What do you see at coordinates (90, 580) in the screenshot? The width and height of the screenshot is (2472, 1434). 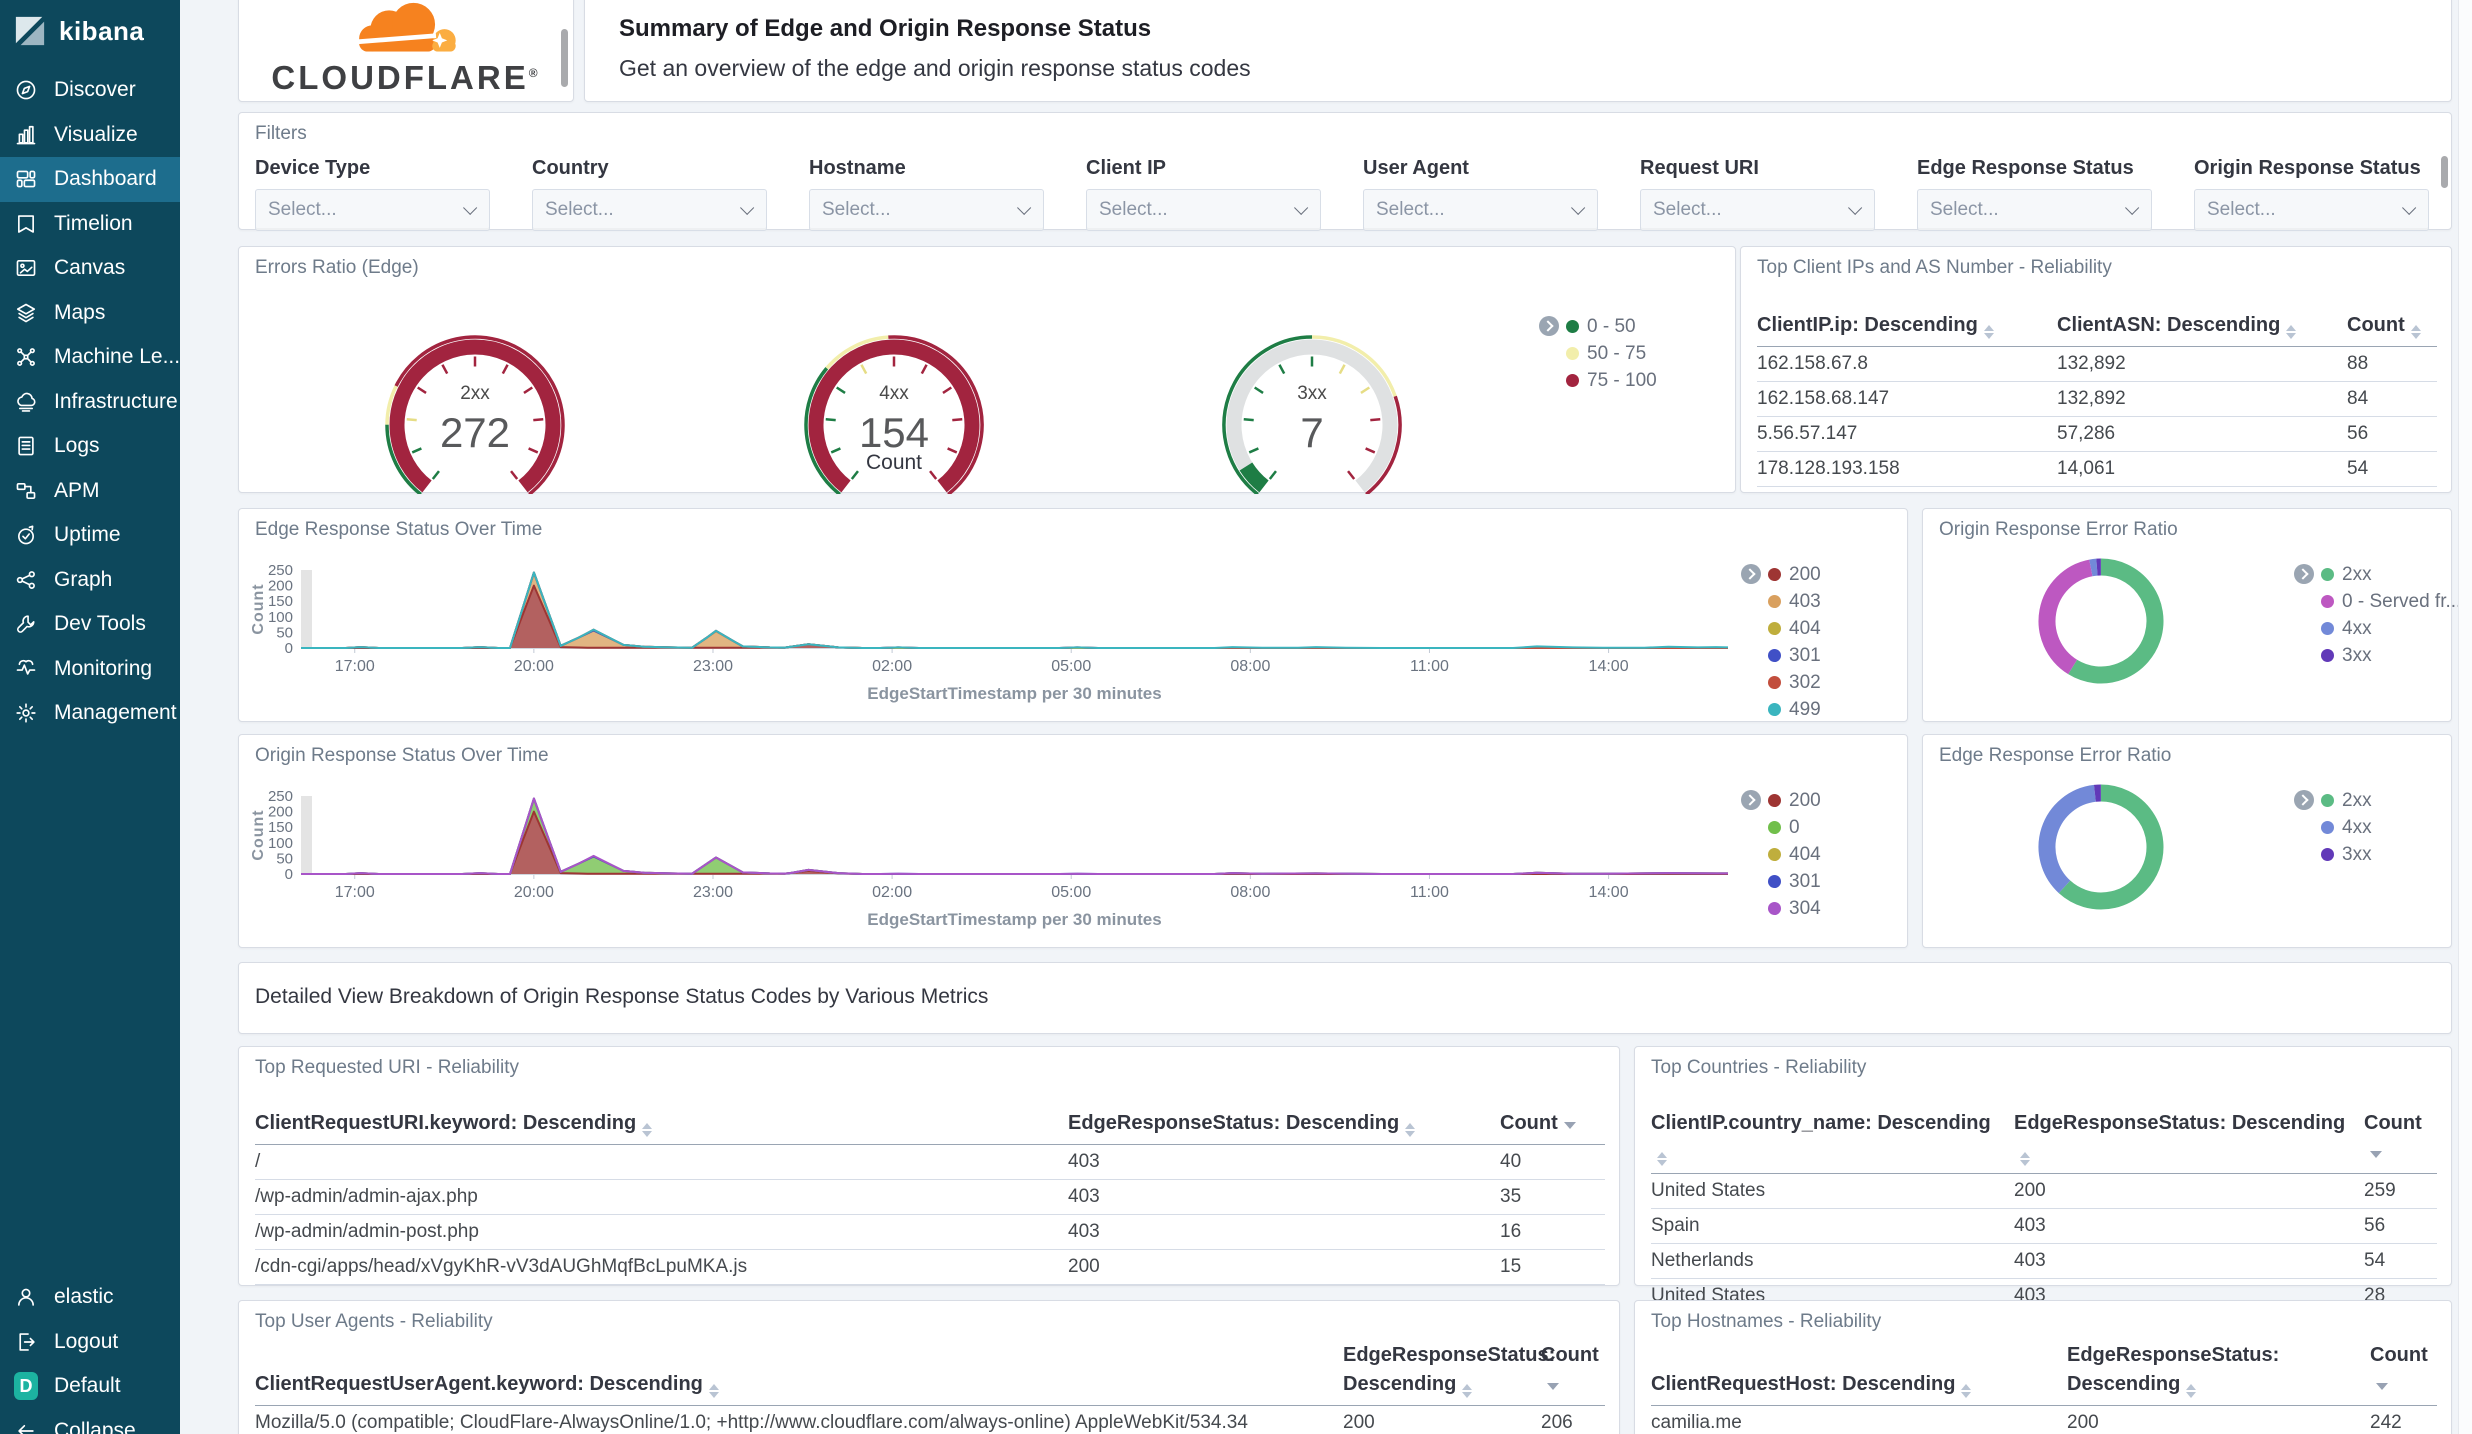 I see `sidebar-item-graph: Graph` at bounding box center [90, 580].